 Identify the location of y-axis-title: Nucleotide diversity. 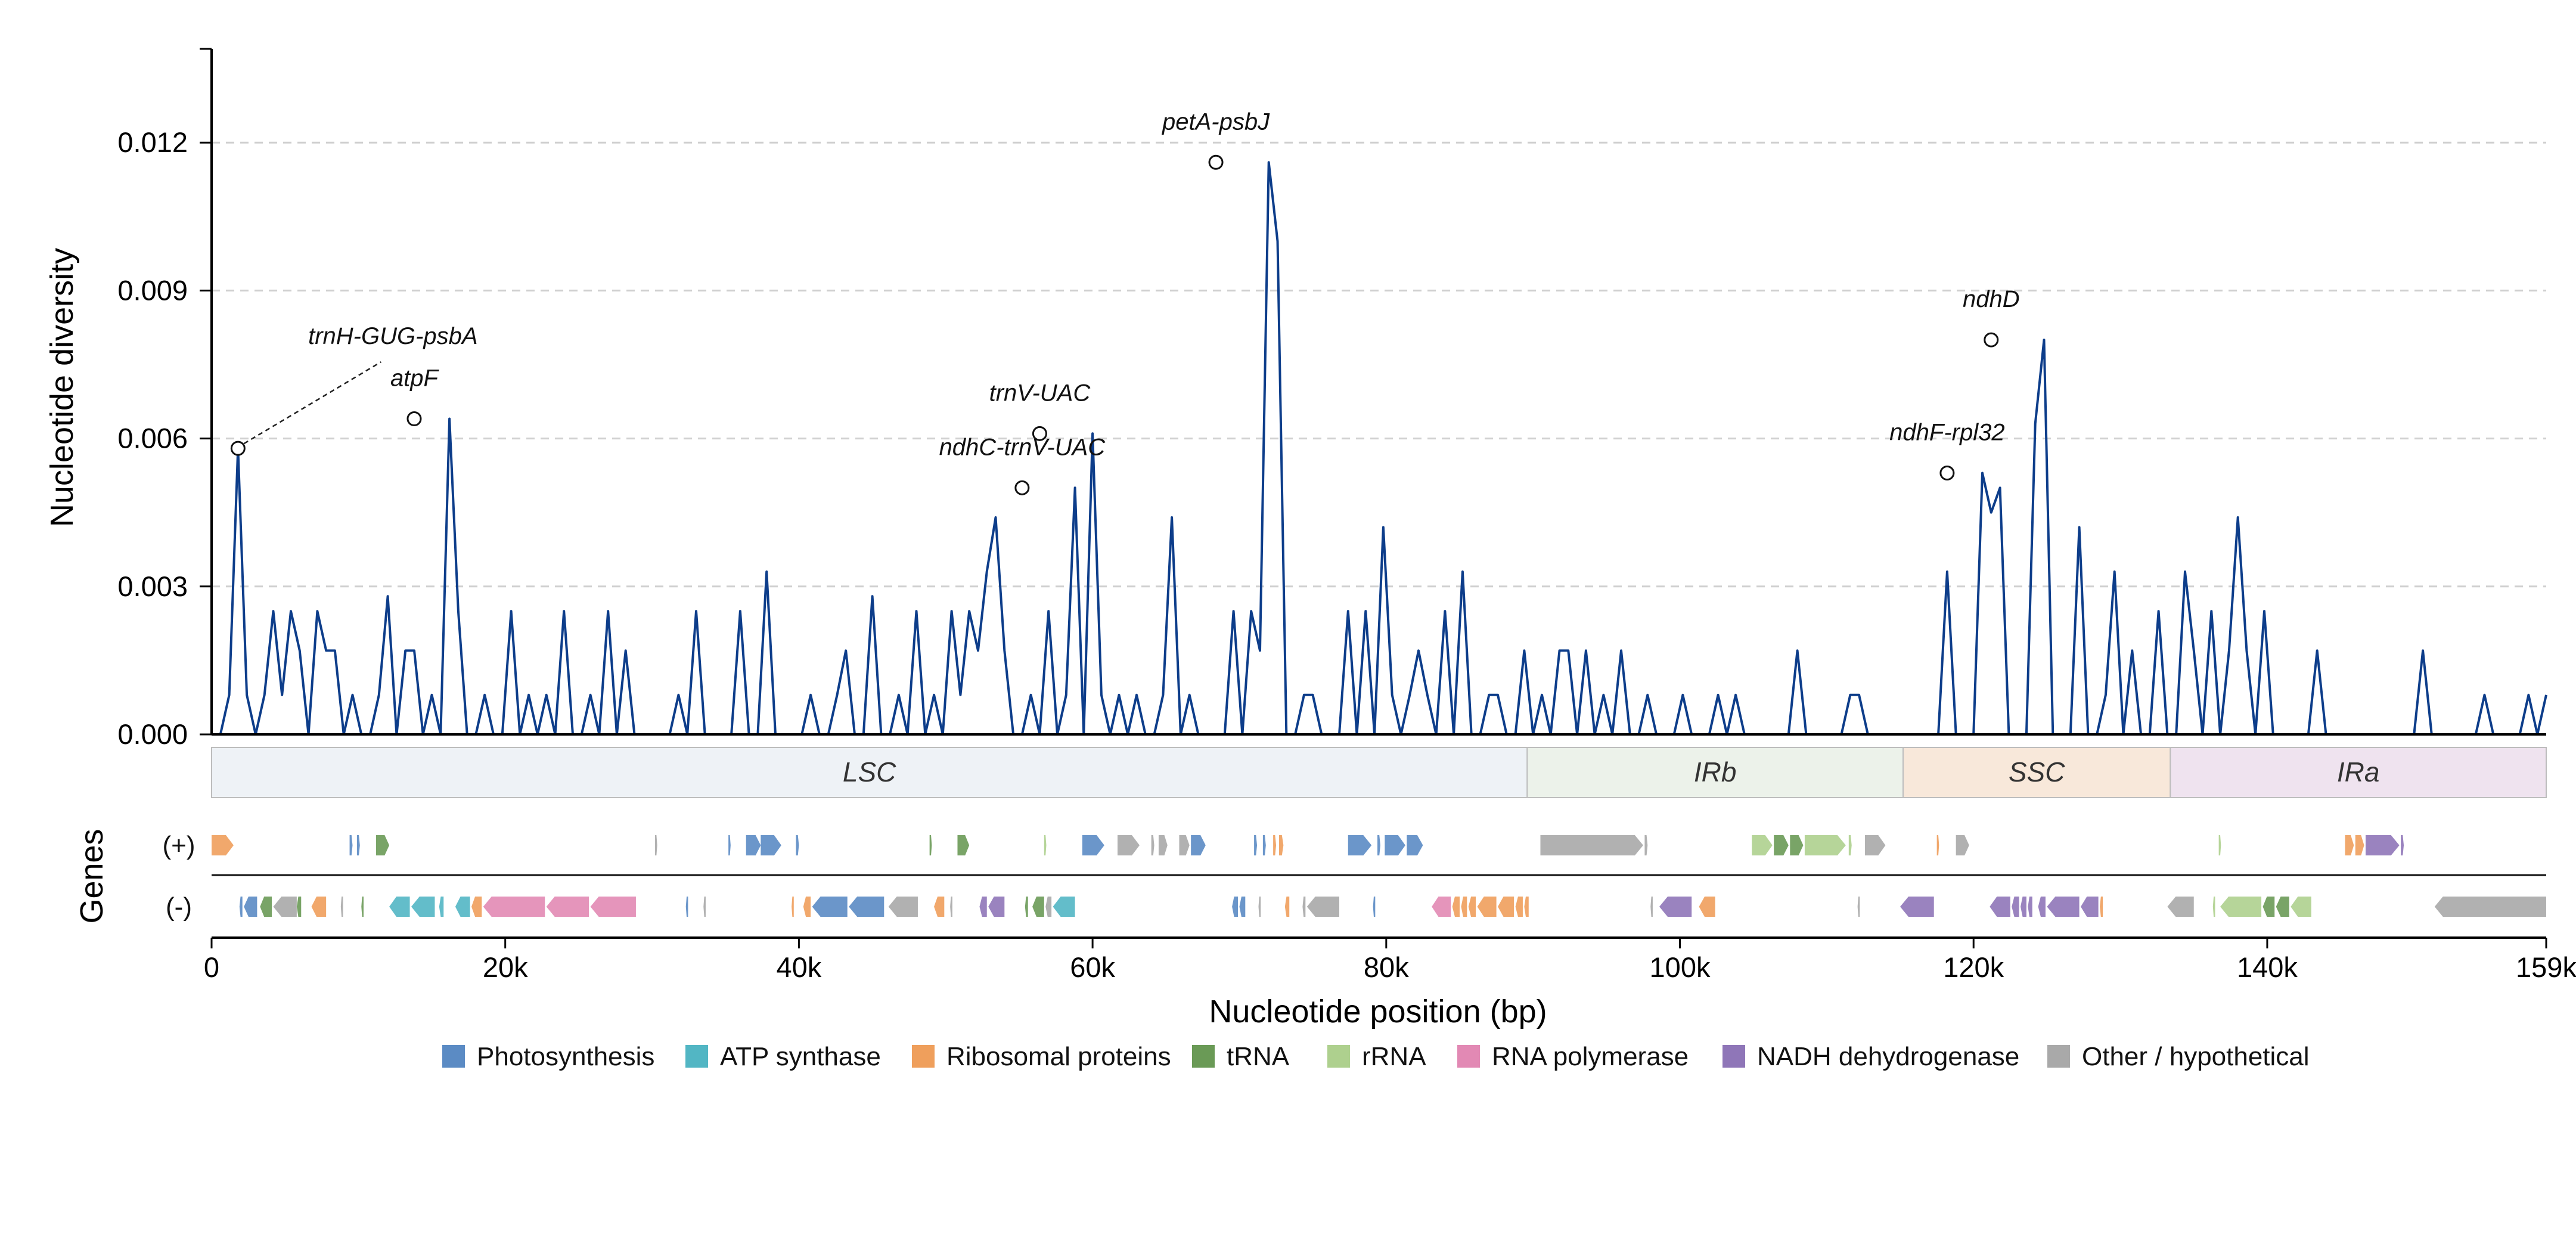
(62, 388).